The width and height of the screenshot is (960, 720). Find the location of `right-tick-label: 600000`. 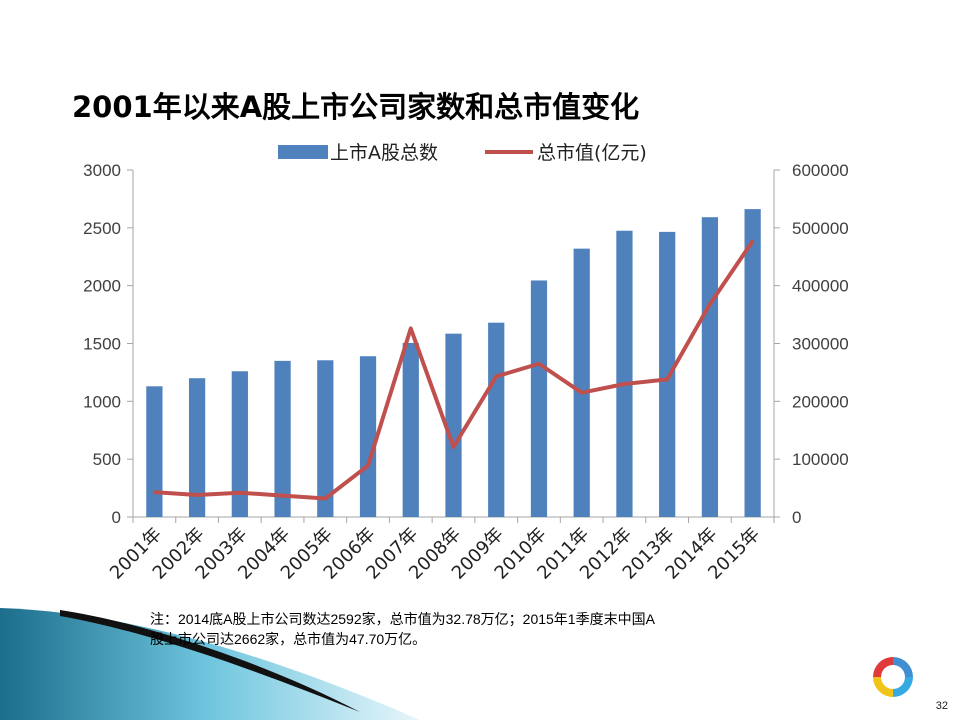

right-tick-label: 600000 is located at coordinates (820, 170).